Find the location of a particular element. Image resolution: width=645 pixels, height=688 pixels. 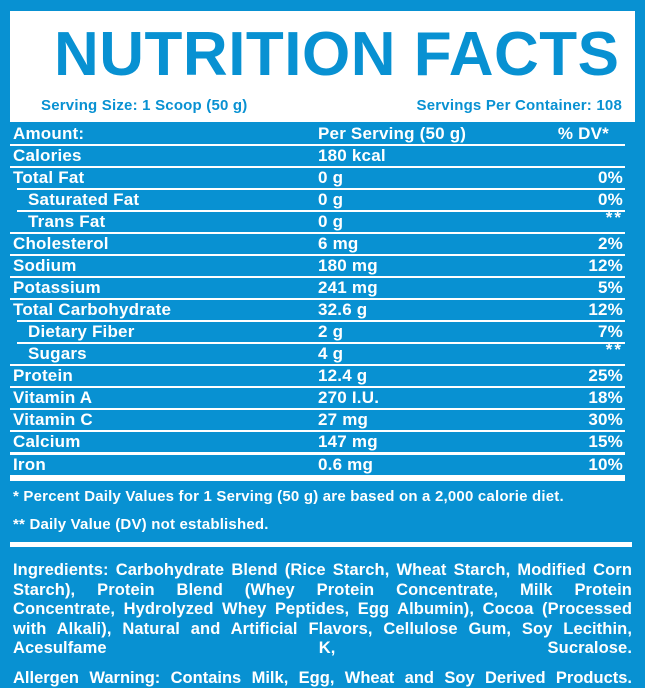

nutrient-amount: 180 mg is located at coordinates (435, 266).